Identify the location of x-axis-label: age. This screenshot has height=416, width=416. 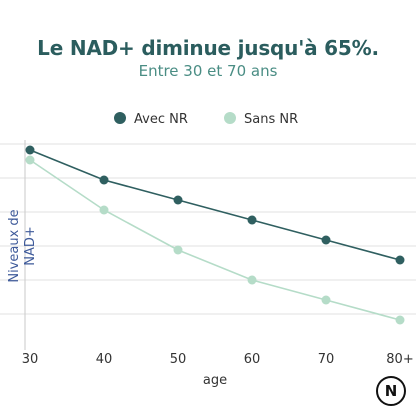
(215, 380).